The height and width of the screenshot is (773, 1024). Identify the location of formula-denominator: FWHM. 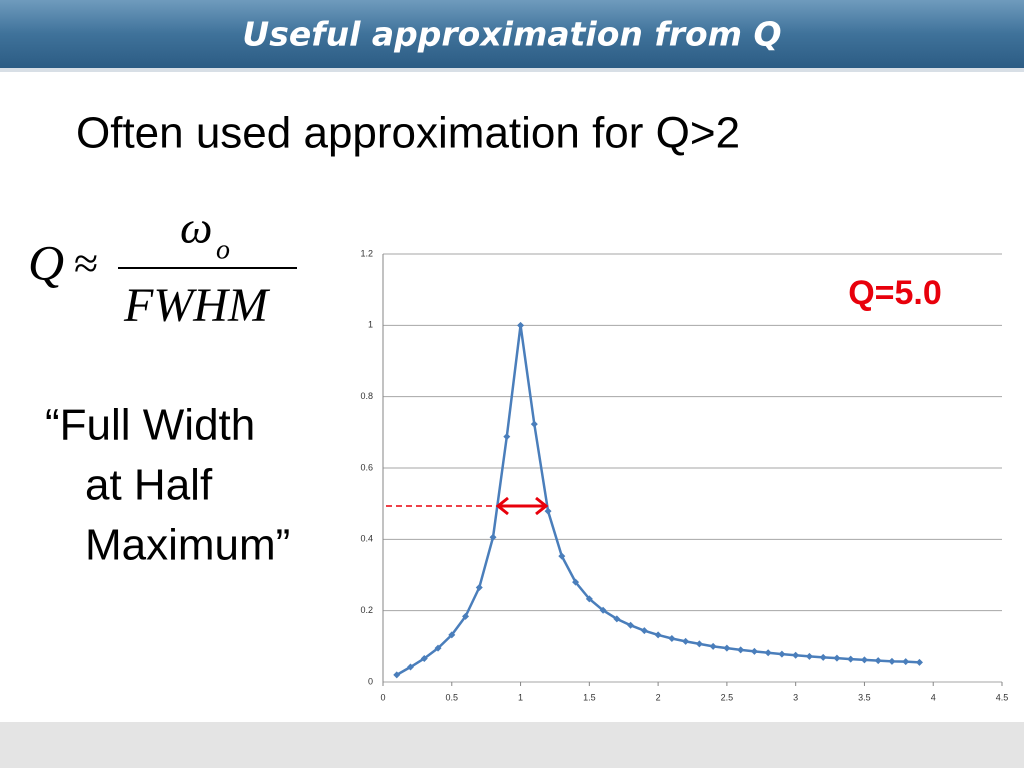
(197, 305).